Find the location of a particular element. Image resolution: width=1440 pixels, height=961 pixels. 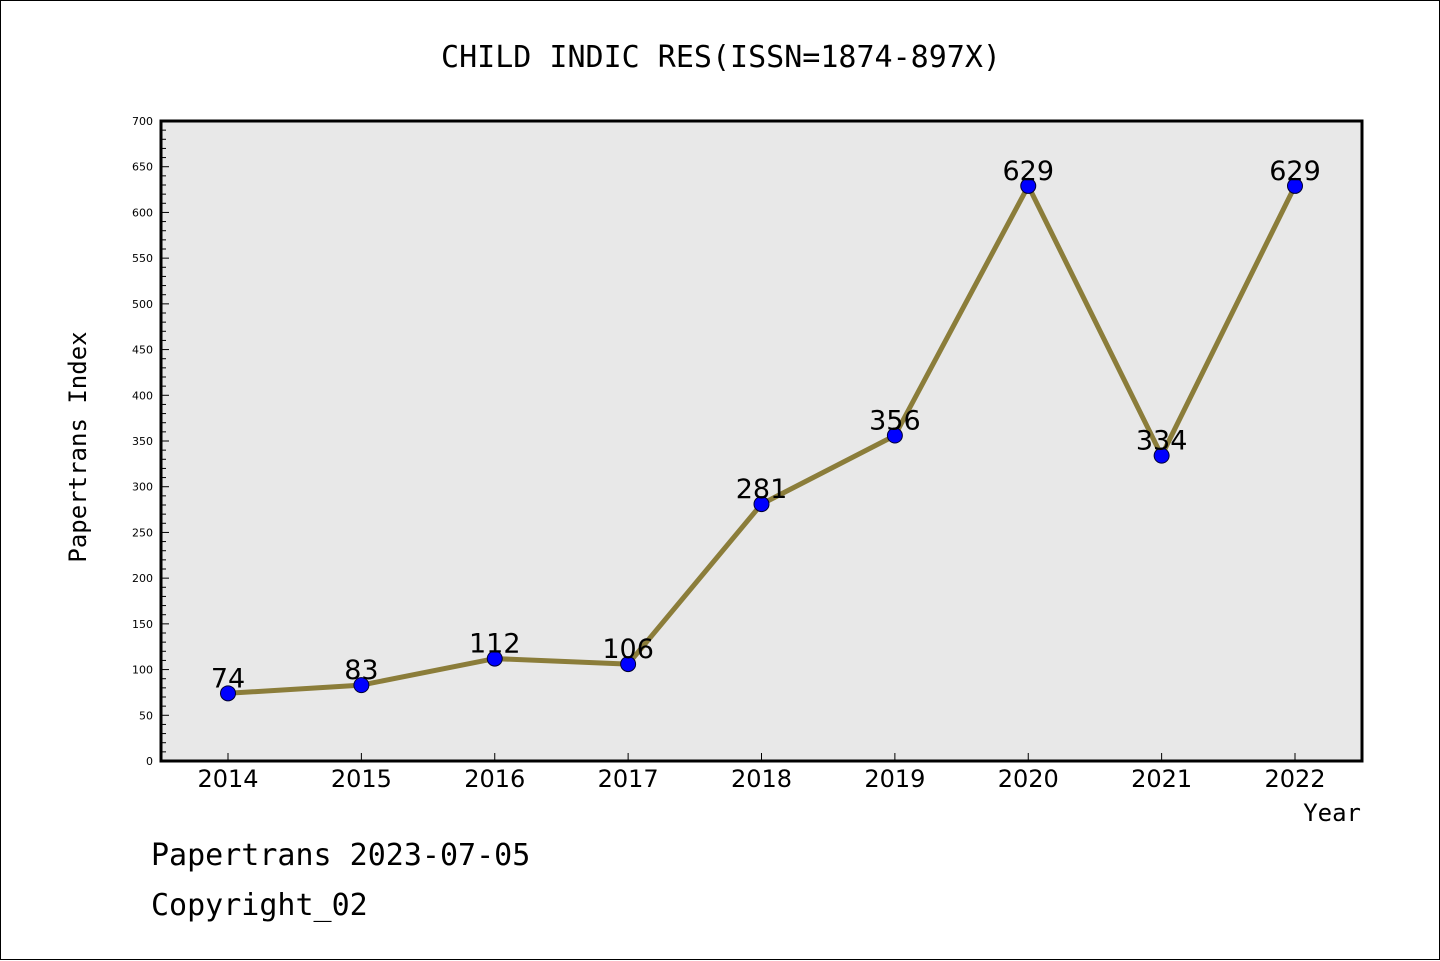

data-label: 83 is located at coordinates (361, 670).